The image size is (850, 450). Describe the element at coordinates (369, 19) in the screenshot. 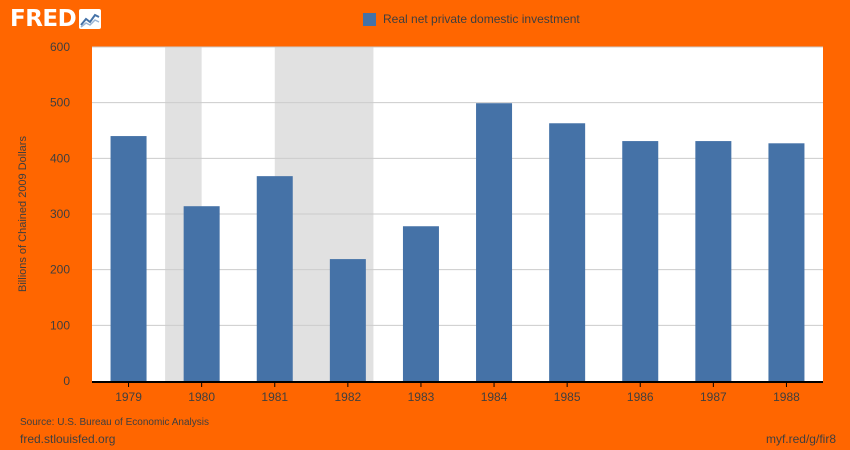

I see `legend-swatch` at that location.